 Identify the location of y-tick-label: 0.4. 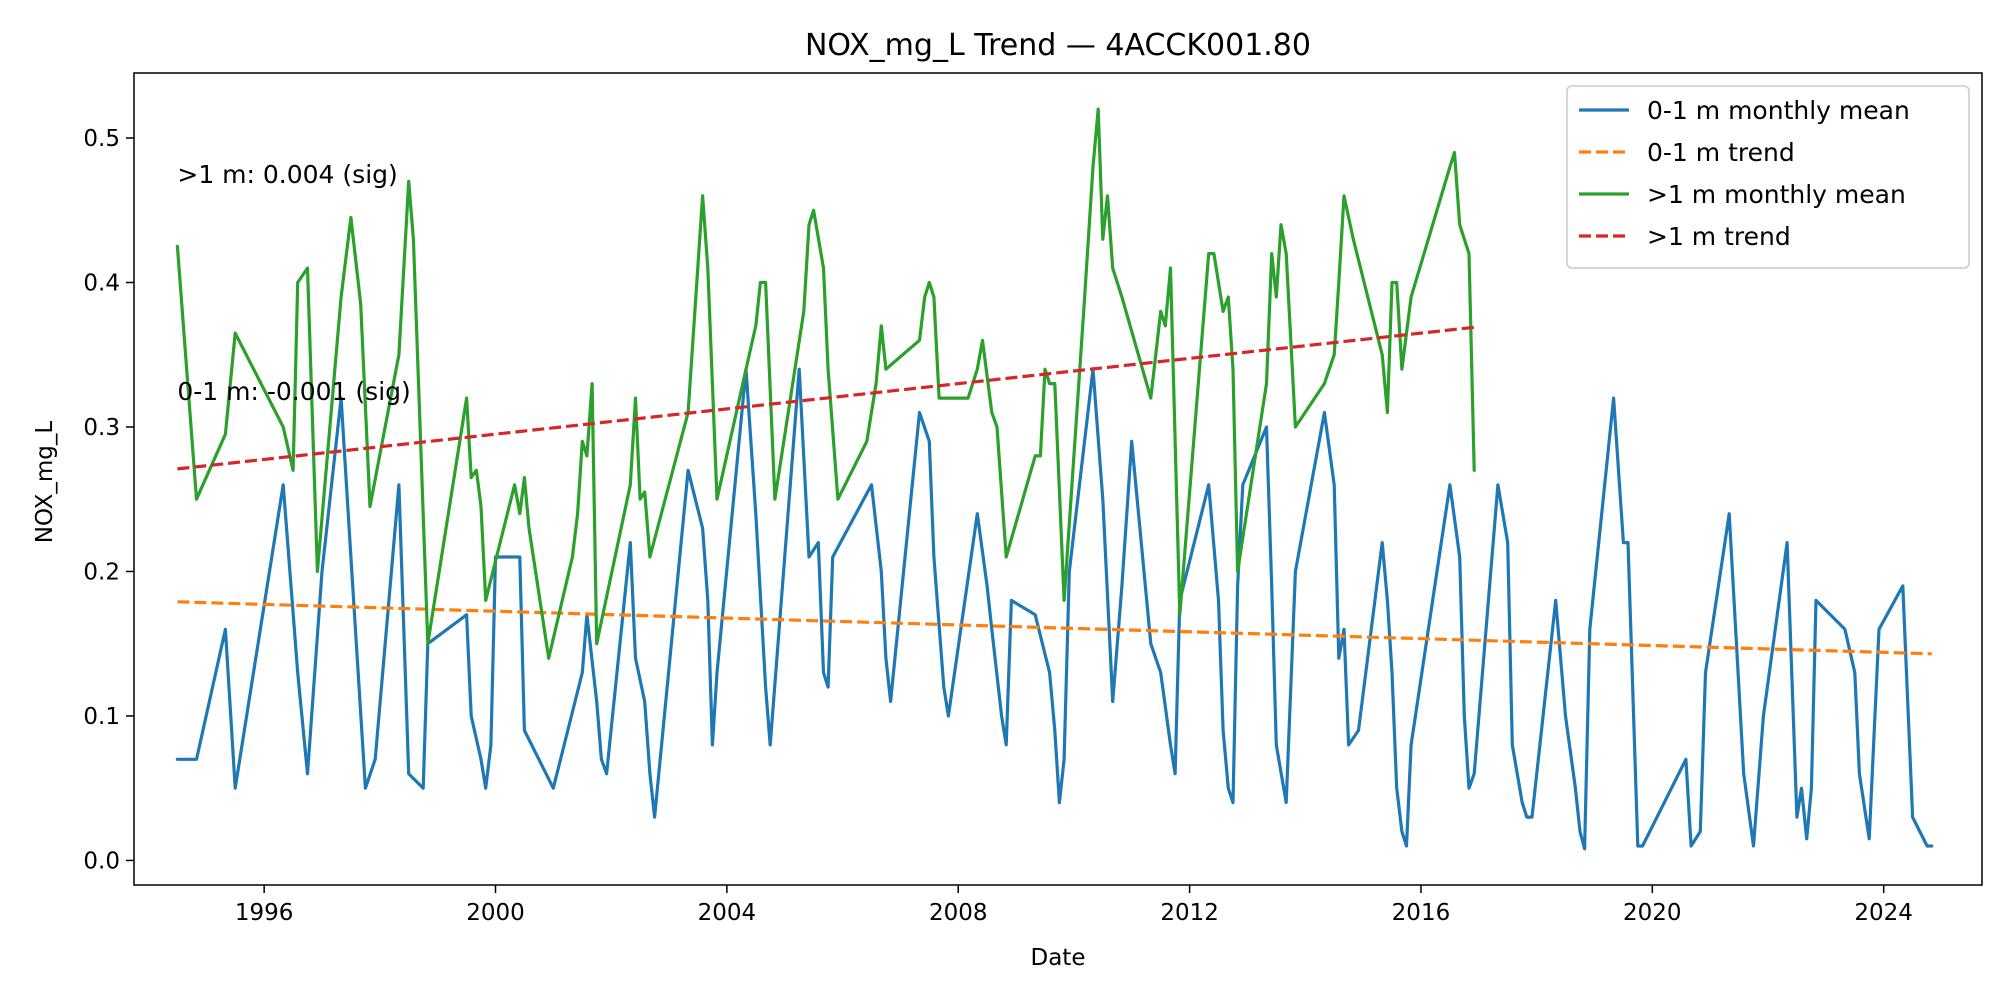
(101, 284).